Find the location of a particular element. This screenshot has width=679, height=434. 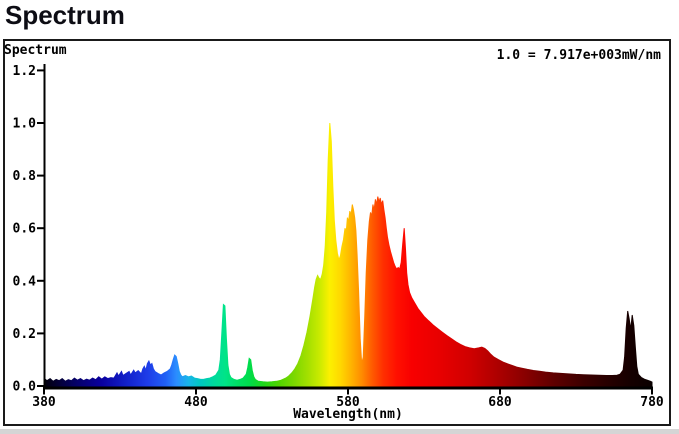

x-tick-label: 580 is located at coordinates (348, 402).